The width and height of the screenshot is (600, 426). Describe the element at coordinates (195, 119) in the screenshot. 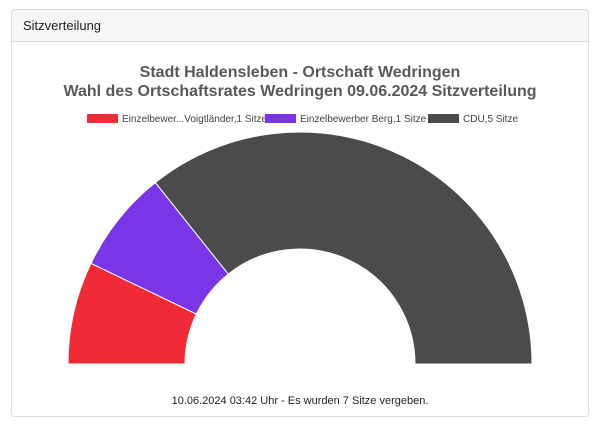

I see `legend-label-1: Einzelbewer...Voigtländer,1 Sitze` at that location.